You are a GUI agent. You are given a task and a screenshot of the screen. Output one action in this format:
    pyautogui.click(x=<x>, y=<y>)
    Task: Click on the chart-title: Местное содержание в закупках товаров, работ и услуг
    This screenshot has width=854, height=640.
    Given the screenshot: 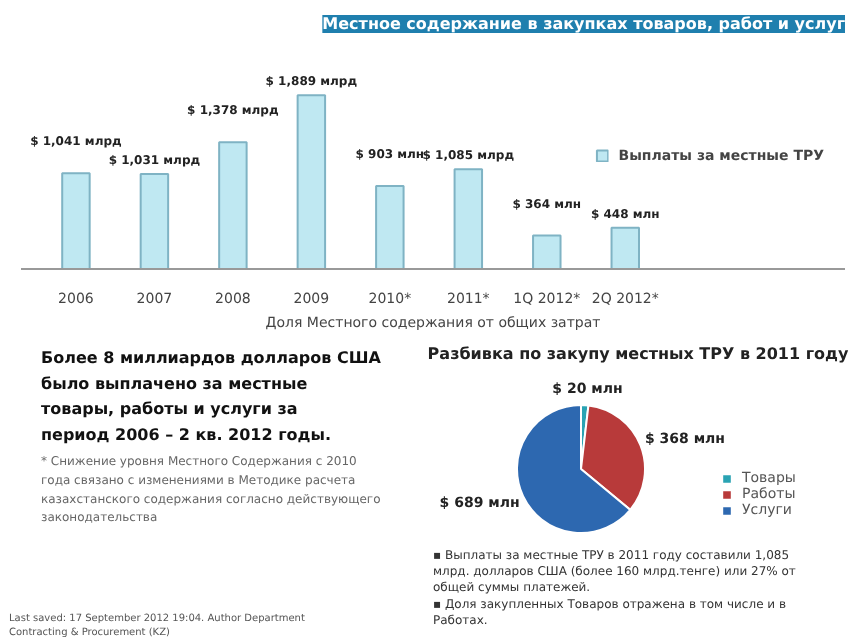 What is the action you would take?
    pyautogui.click(x=583, y=24)
    